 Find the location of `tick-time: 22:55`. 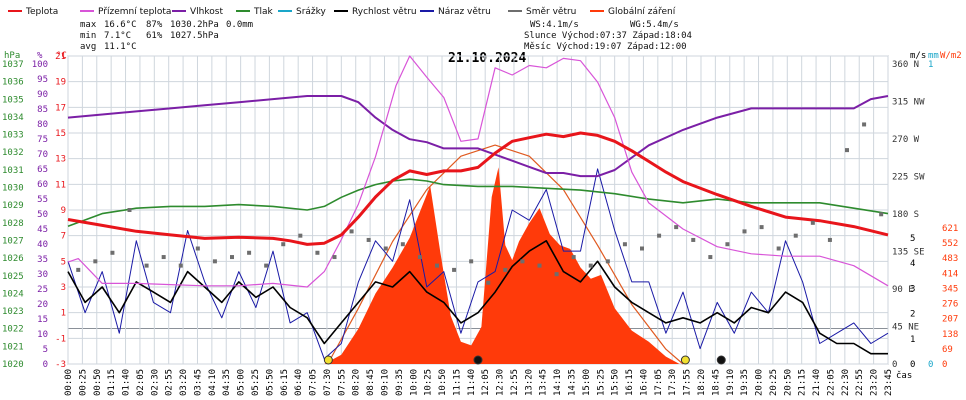

tick-time: 22:55 is located at coordinates (860, 382).